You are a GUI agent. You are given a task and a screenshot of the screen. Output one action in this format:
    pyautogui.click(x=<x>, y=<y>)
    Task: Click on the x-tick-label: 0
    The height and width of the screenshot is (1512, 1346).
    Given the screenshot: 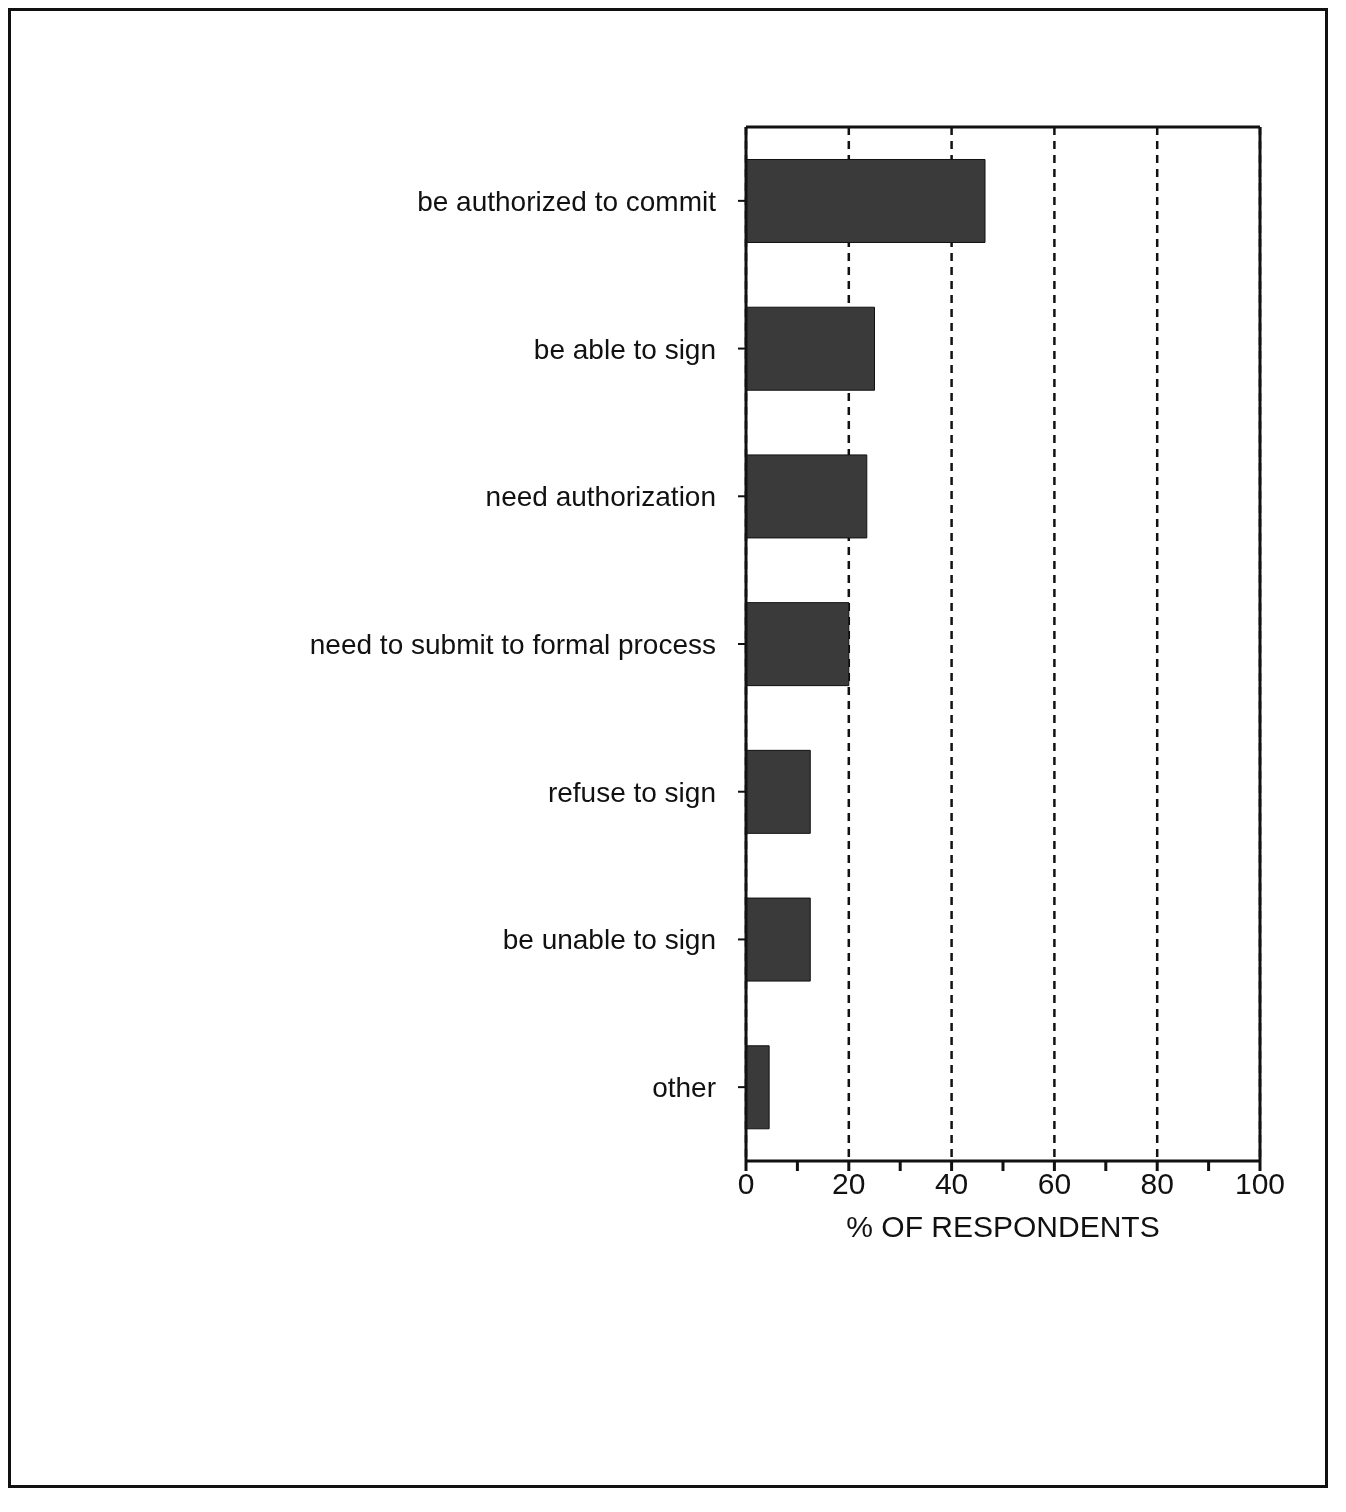 What is the action you would take?
    pyautogui.click(x=746, y=1184)
    